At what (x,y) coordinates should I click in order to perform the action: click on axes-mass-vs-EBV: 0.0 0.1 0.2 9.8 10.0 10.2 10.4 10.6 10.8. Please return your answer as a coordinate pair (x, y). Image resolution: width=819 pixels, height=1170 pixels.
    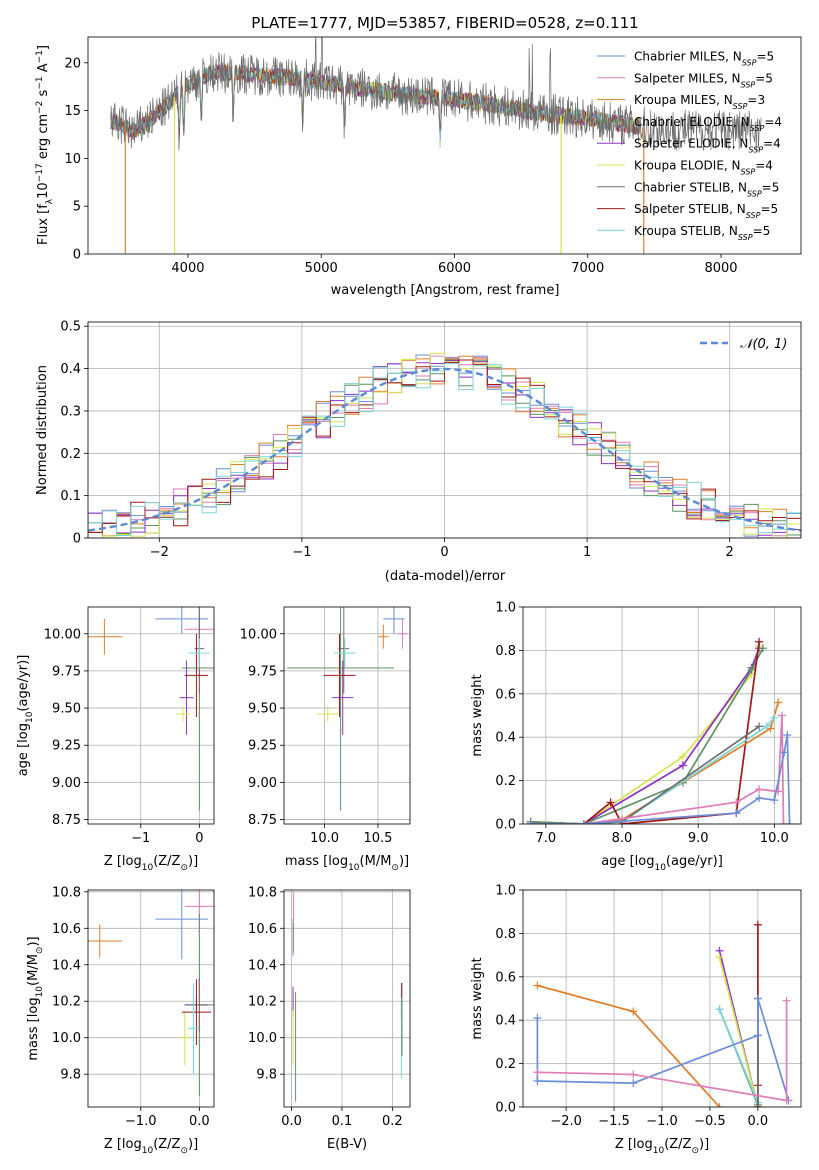
    Looking at the image, I should click on (329, 1007).